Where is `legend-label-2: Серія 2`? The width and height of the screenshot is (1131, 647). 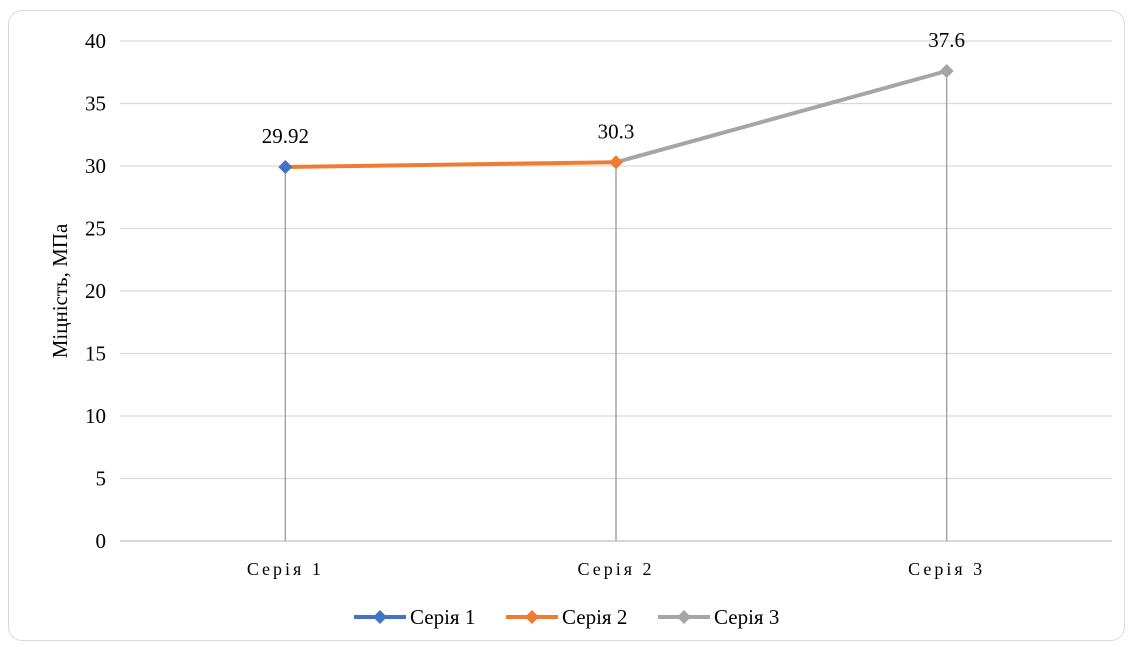 legend-label-2: Серія 2 is located at coordinates (594, 617).